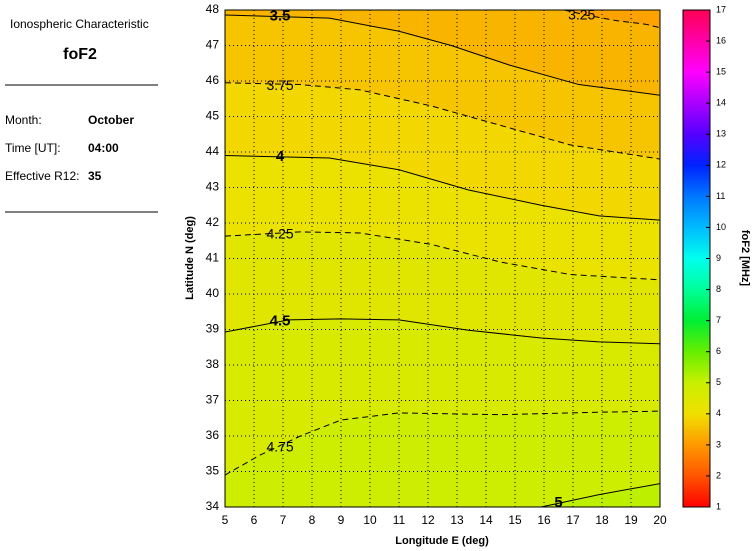 The height and width of the screenshot is (551, 755). Describe the element at coordinates (631, 520) in the screenshot. I see `x-tick-label: 19` at that location.